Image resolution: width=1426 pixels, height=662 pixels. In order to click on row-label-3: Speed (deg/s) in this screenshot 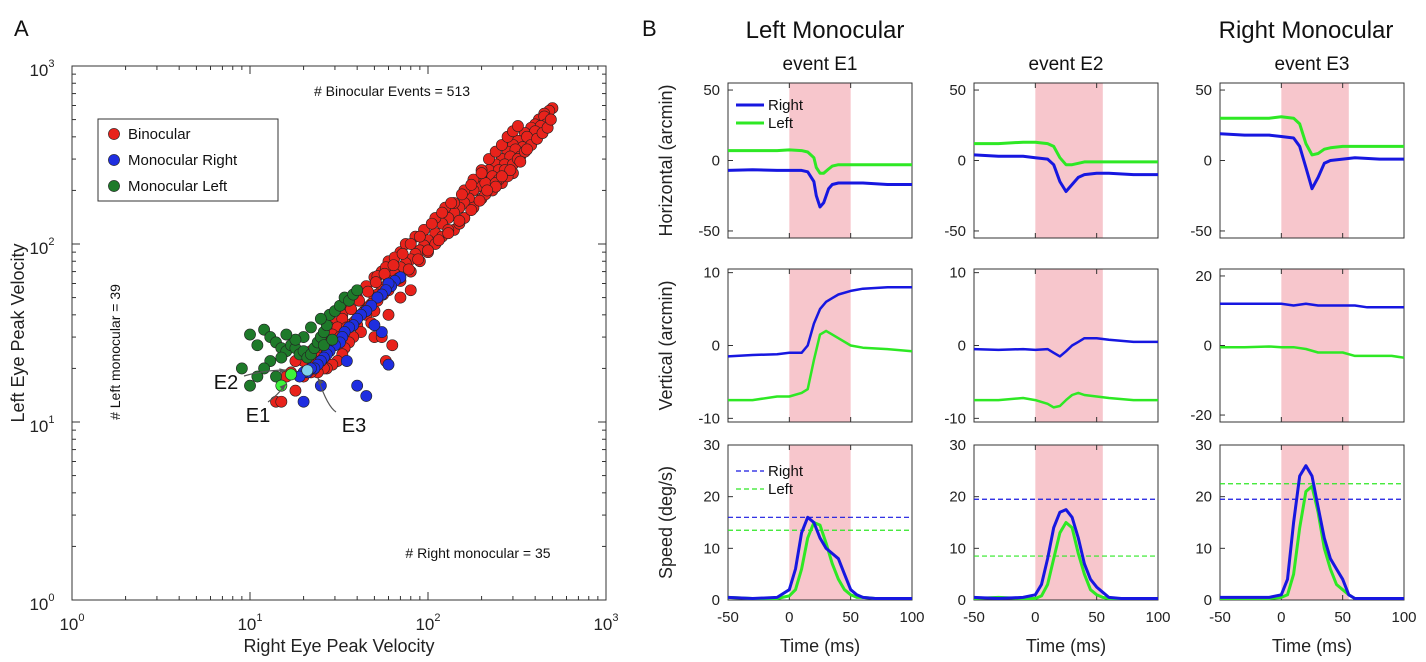, I will do `click(666, 522)`.